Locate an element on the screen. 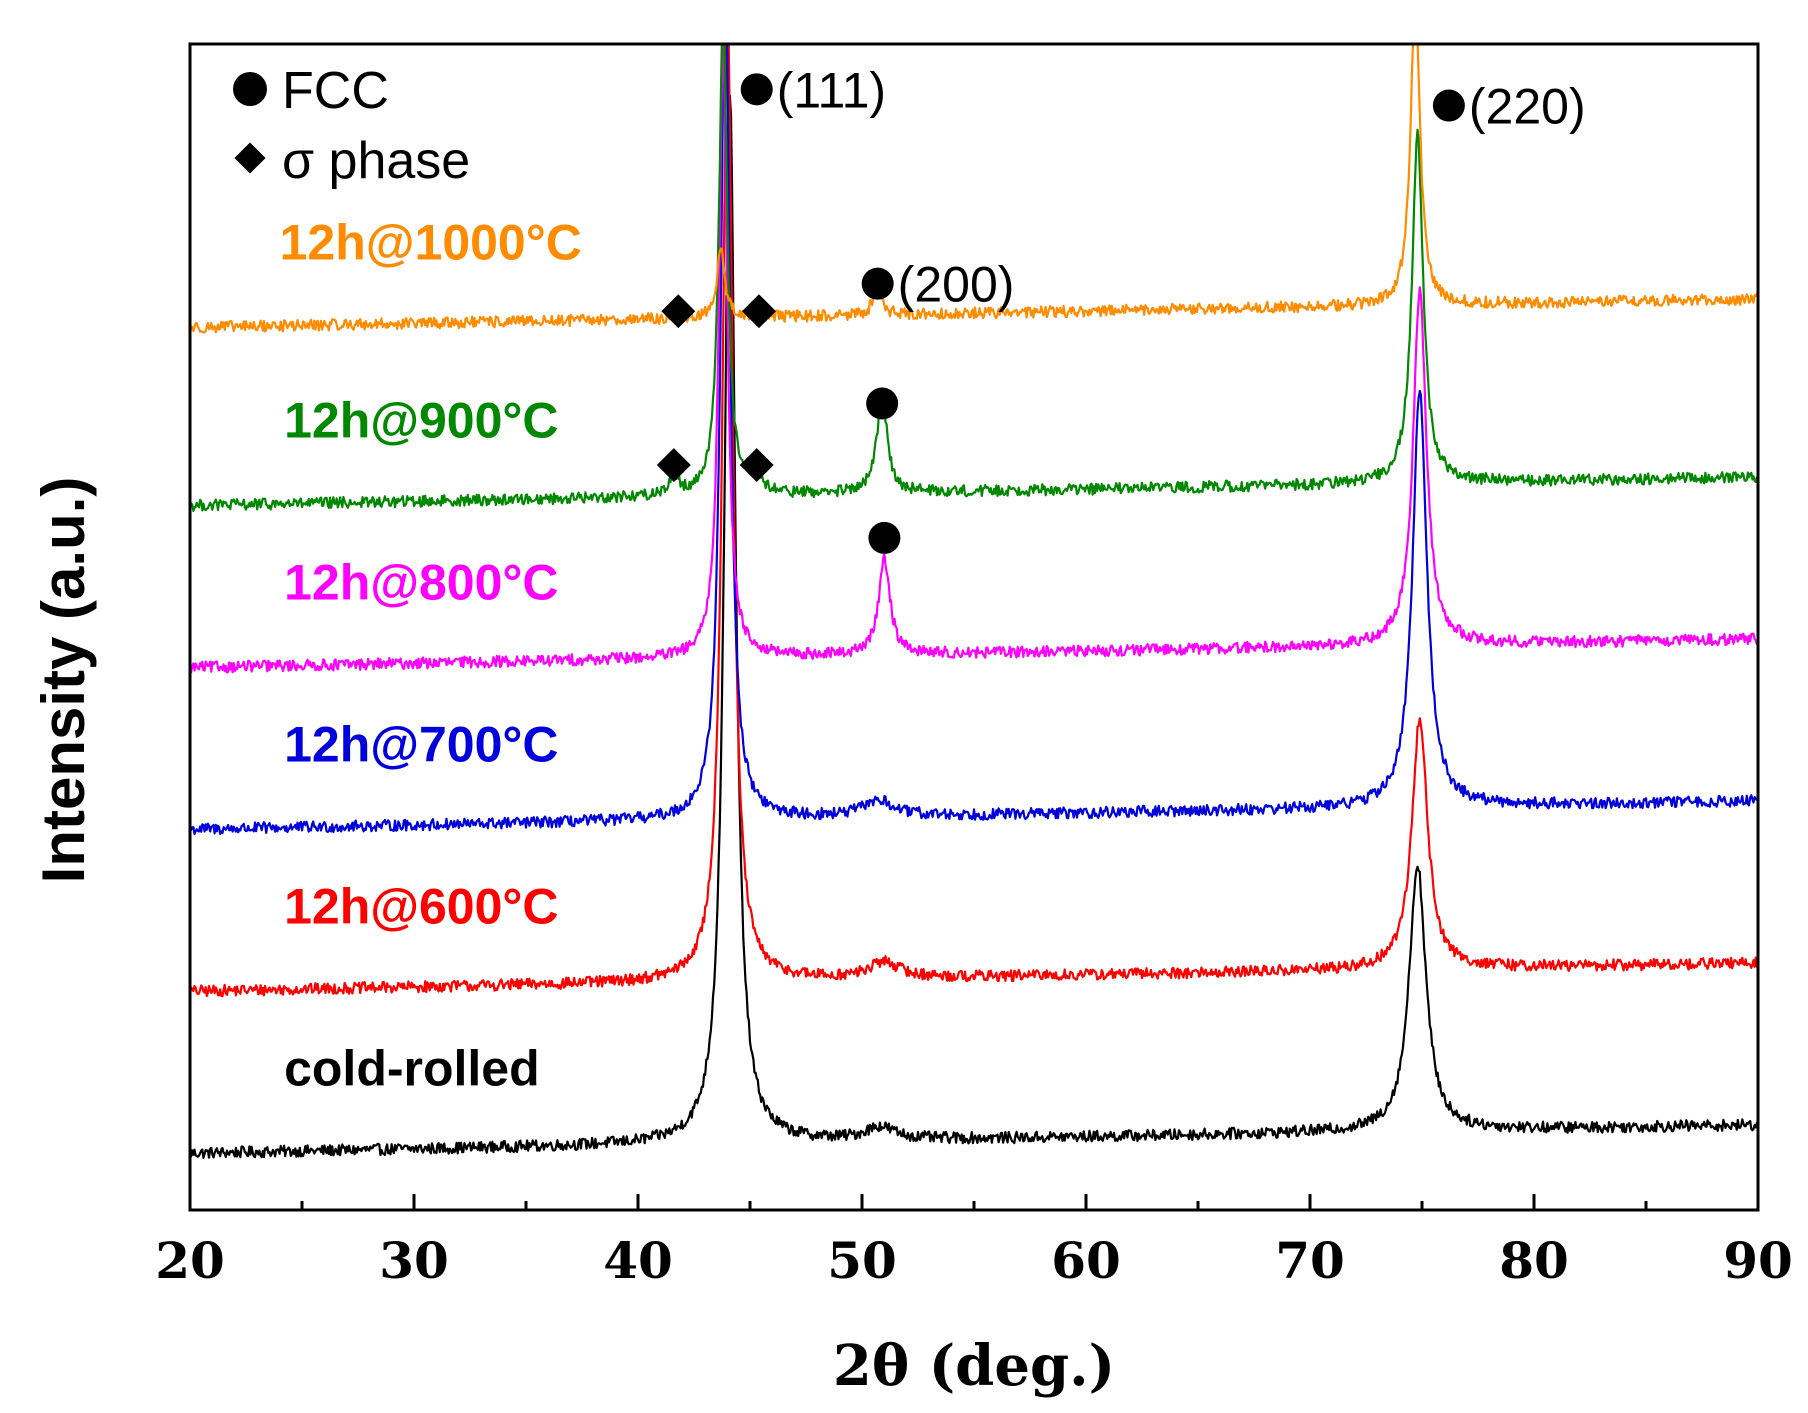 The height and width of the screenshot is (1413, 1808). peak-label-220: (220) is located at coordinates (1527, 107).